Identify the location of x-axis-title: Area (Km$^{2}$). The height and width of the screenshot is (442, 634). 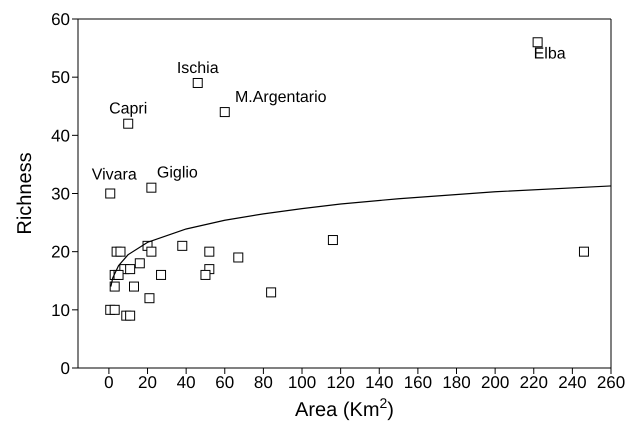
(344, 408).